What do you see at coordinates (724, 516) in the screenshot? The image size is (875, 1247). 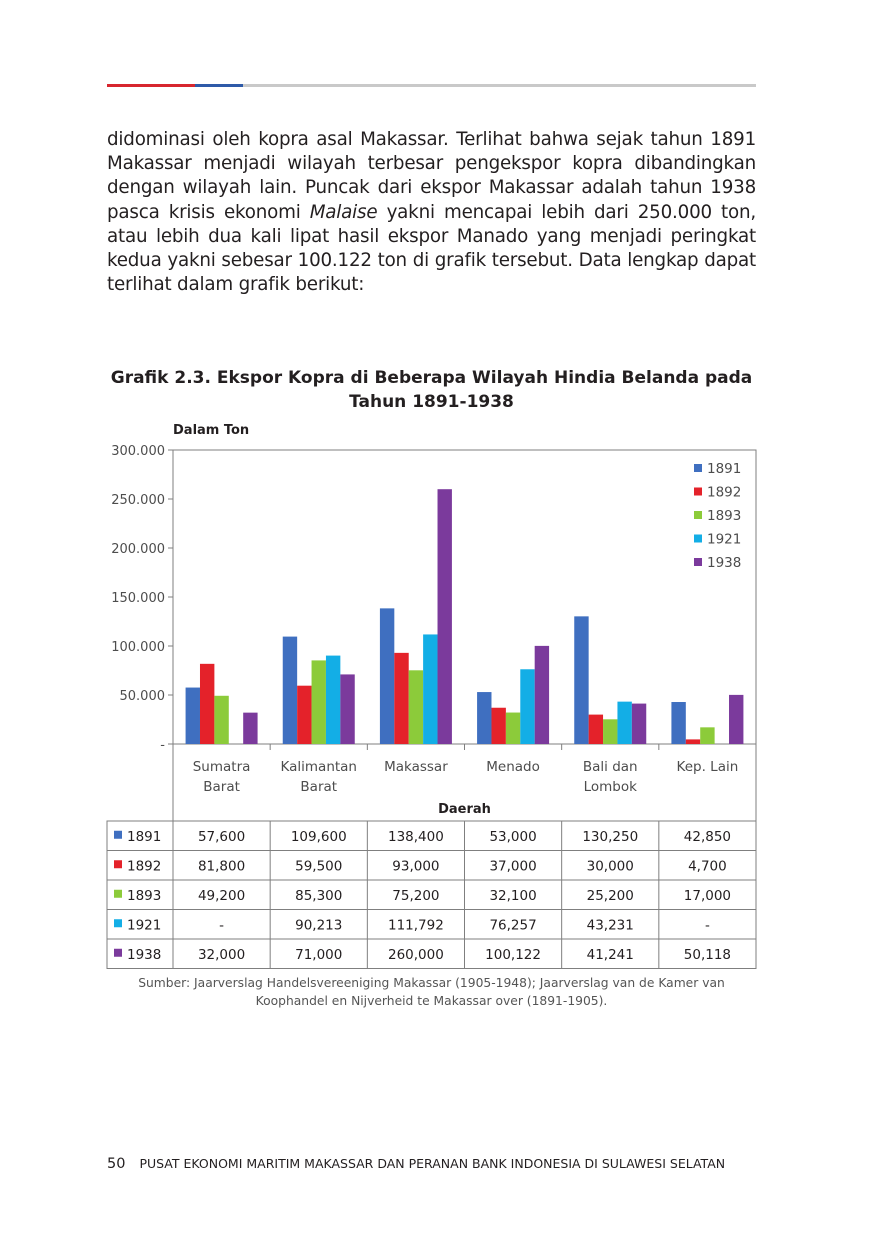 I see `legend-label-1893: 1893` at bounding box center [724, 516].